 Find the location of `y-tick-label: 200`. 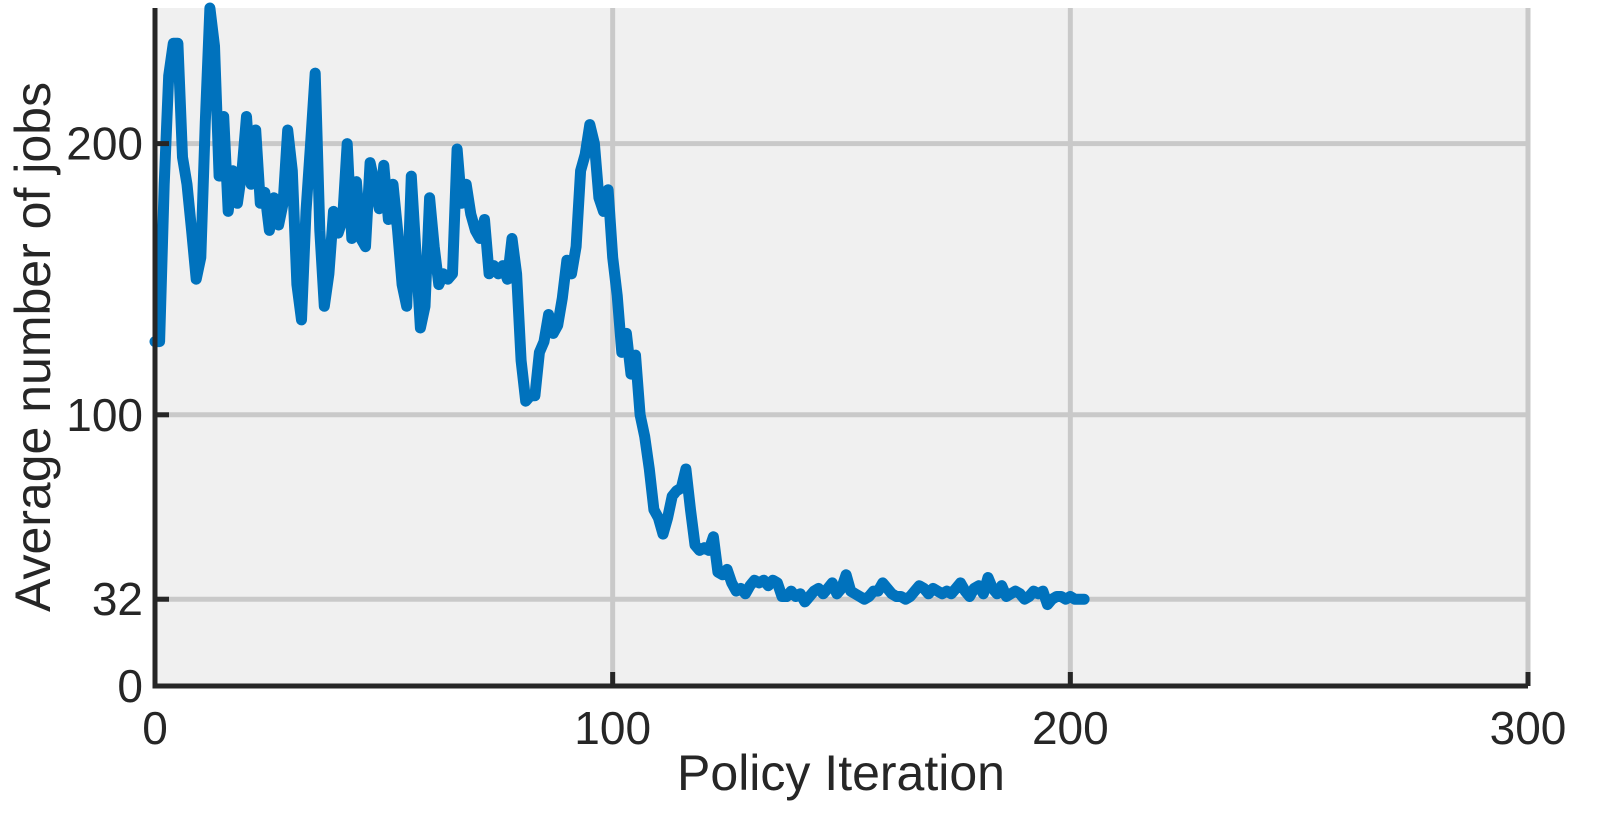

y-tick-label: 200 is located at coordinates (104, 144).